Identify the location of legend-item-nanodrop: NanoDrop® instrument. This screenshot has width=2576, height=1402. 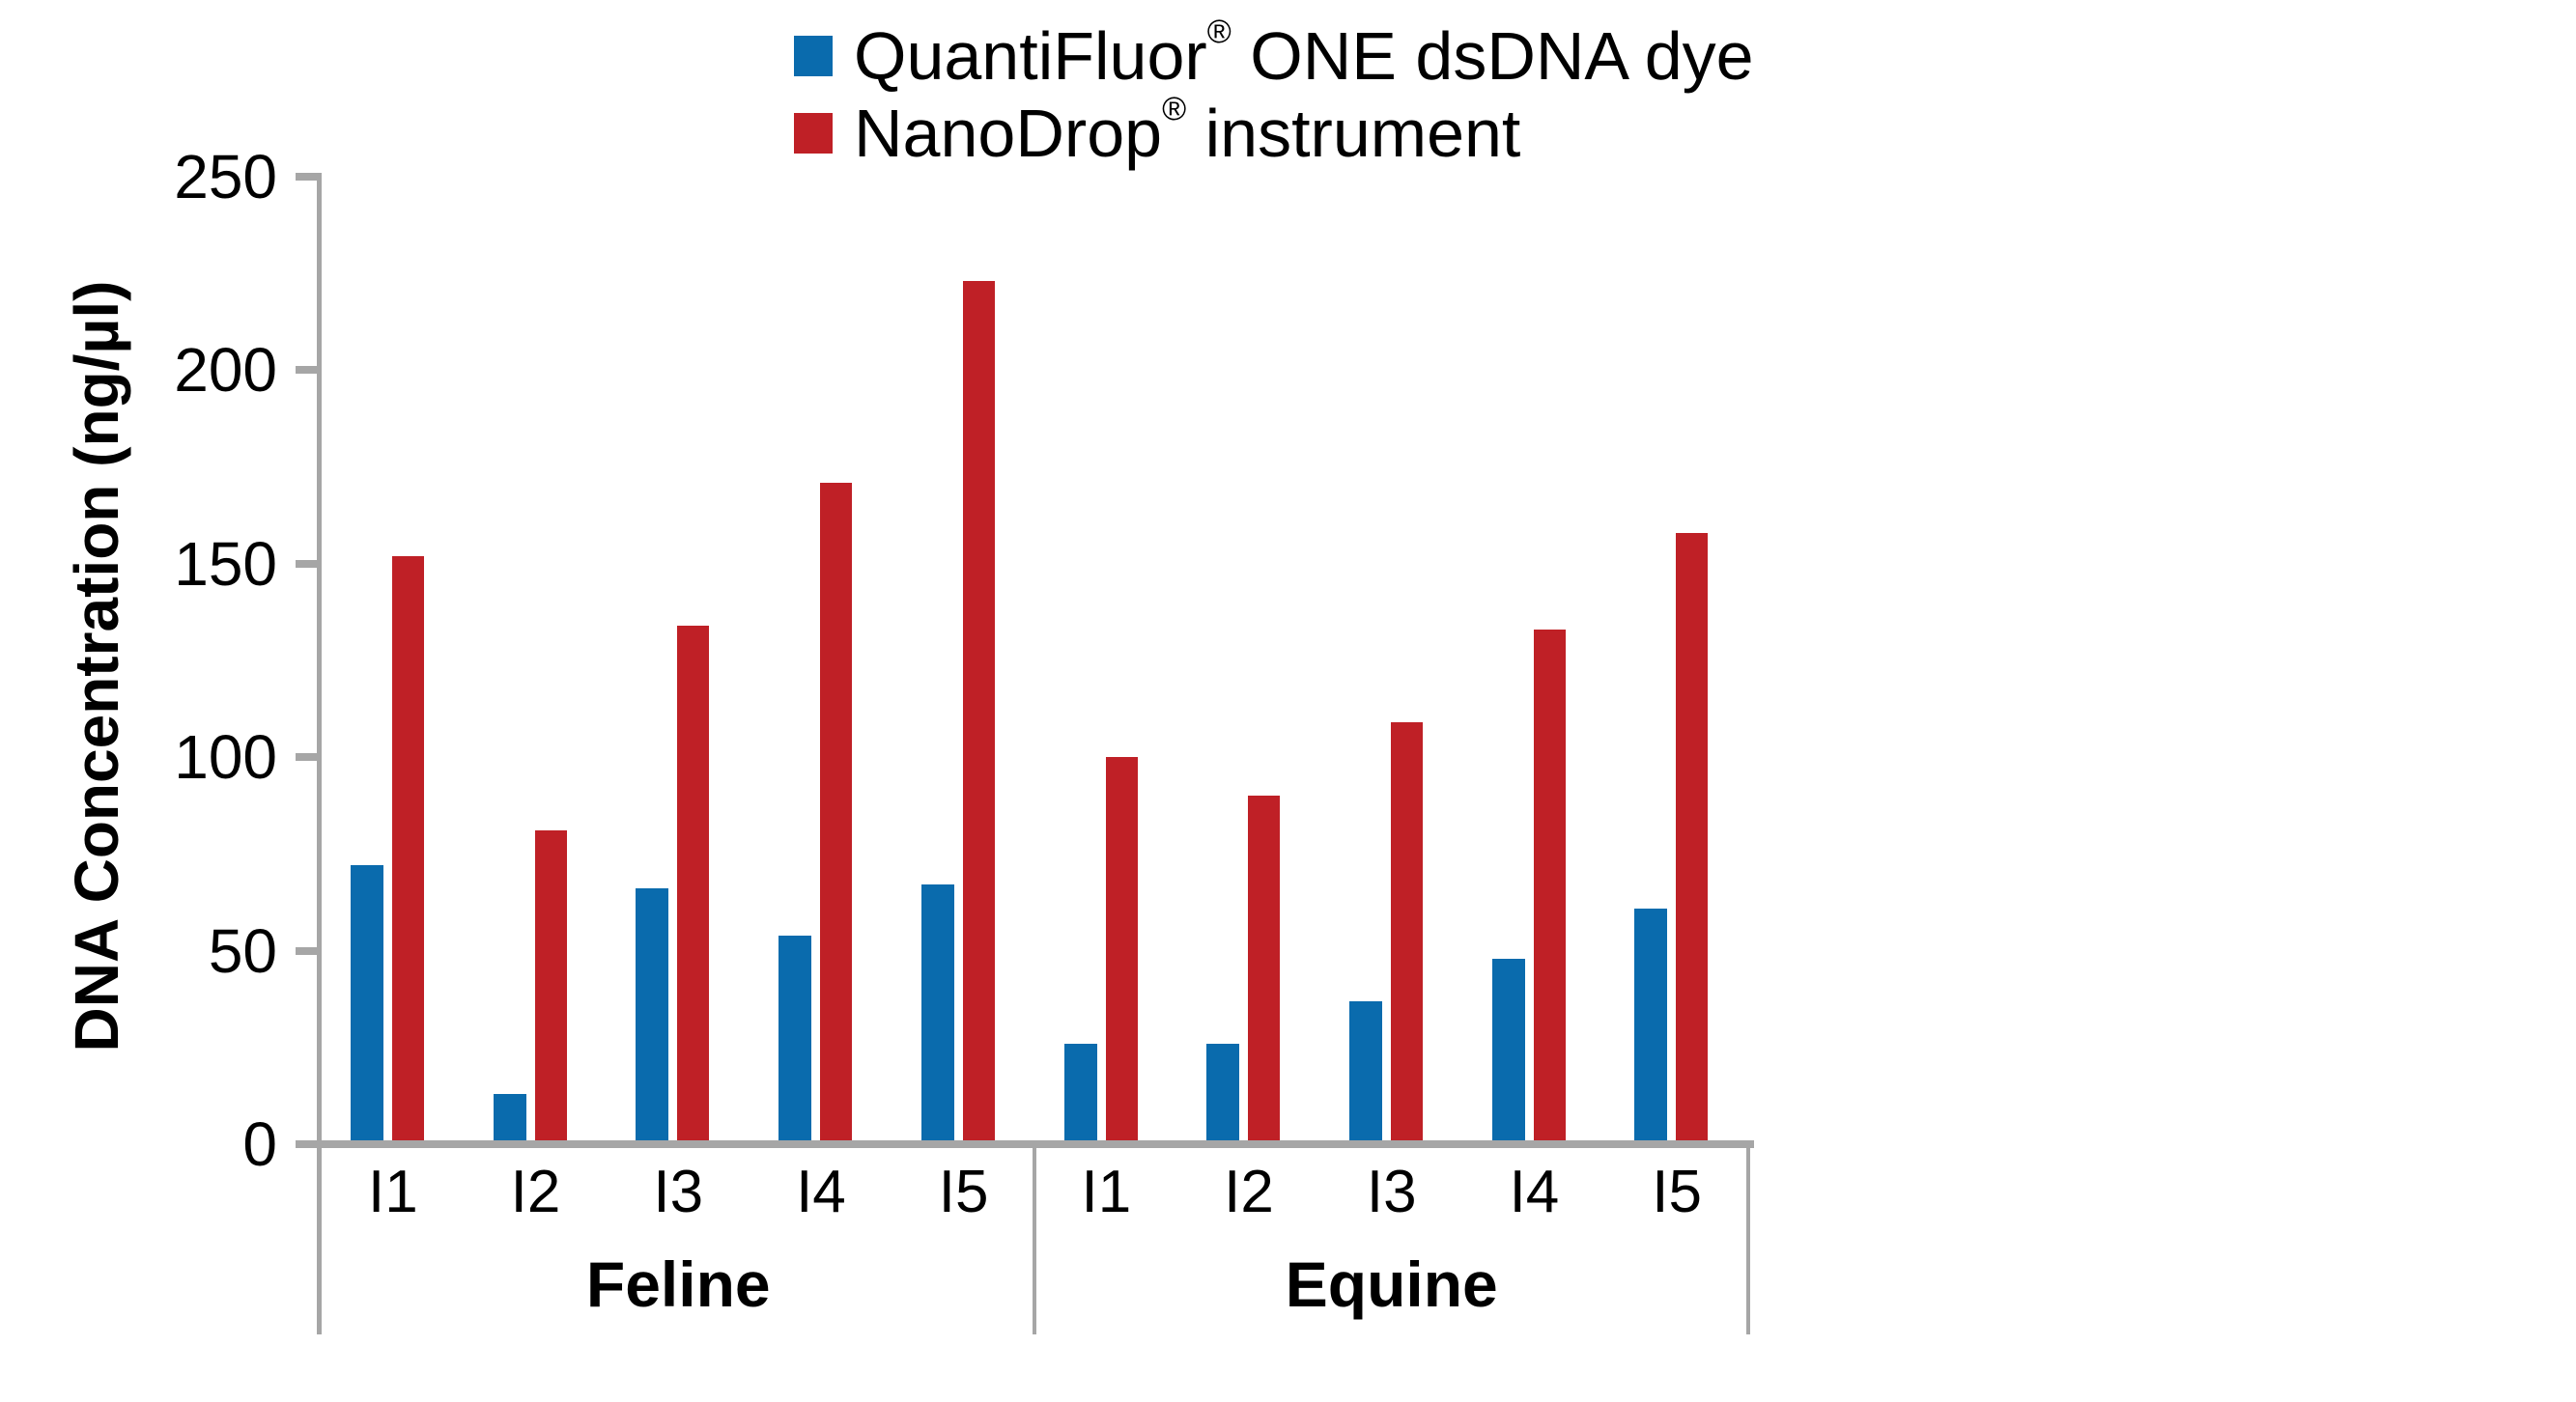
(1274, 132).